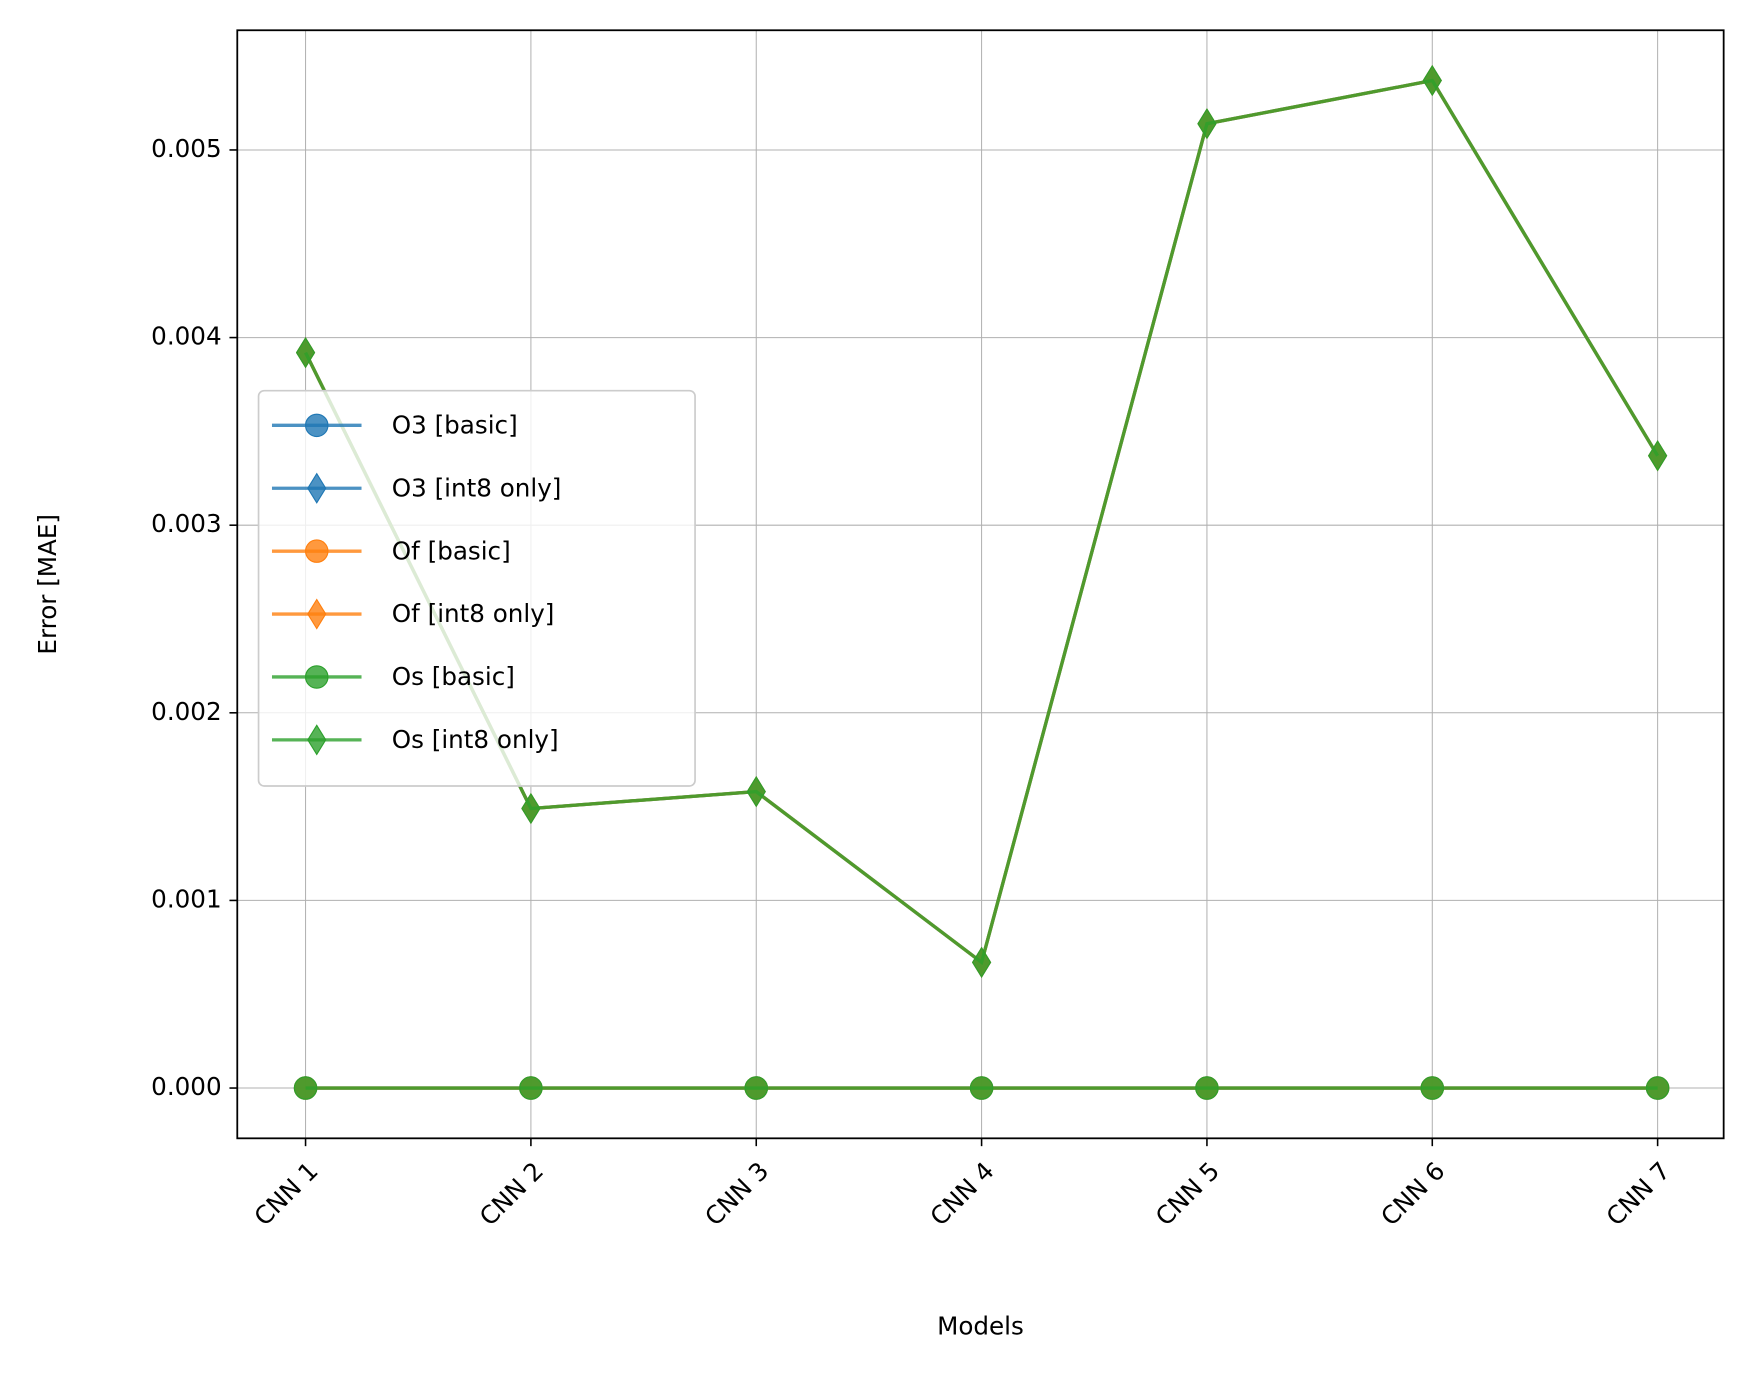 The height and width of the screenshot is (1379, 1755). What do you see at coordinates (961, 1193) in the screenshot?
I see `x-tick-label: CNN 4` at bounding box center [961, 1193].